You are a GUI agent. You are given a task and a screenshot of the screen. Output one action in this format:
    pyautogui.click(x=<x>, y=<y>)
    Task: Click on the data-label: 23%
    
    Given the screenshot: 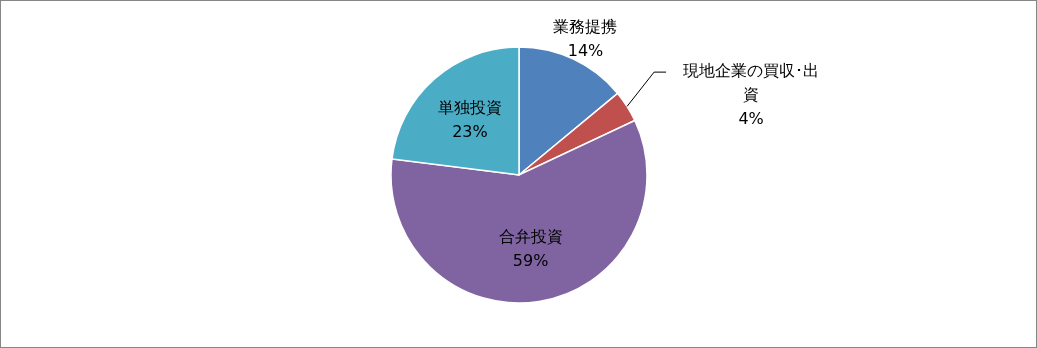 What is the action you would take?
    pyautogui.click(x=470, y=132)
    